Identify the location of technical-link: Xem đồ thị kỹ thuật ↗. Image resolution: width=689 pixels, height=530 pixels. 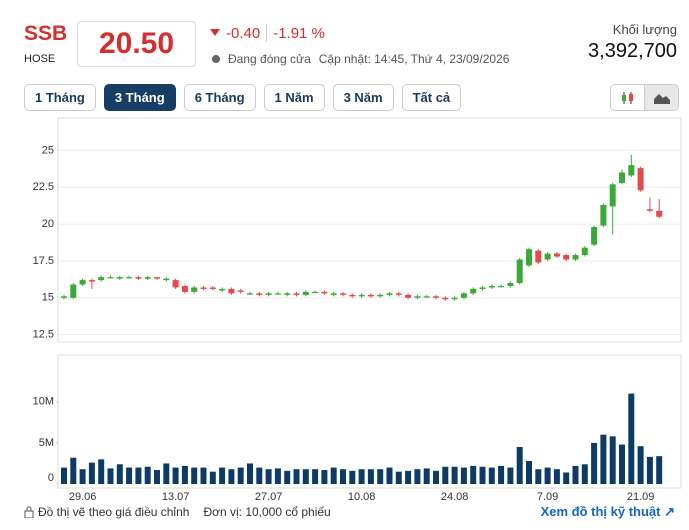
(607, 511).